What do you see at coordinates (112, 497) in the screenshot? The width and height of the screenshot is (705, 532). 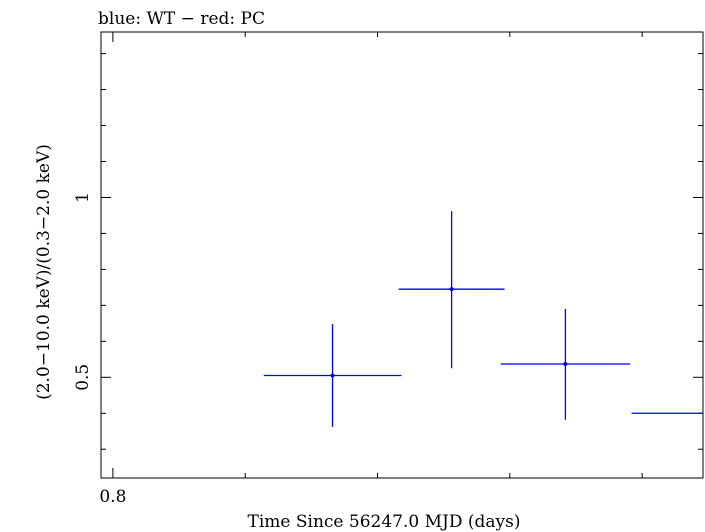 I see `x-tick-label: 0.8` at bounding box center [112, 497].